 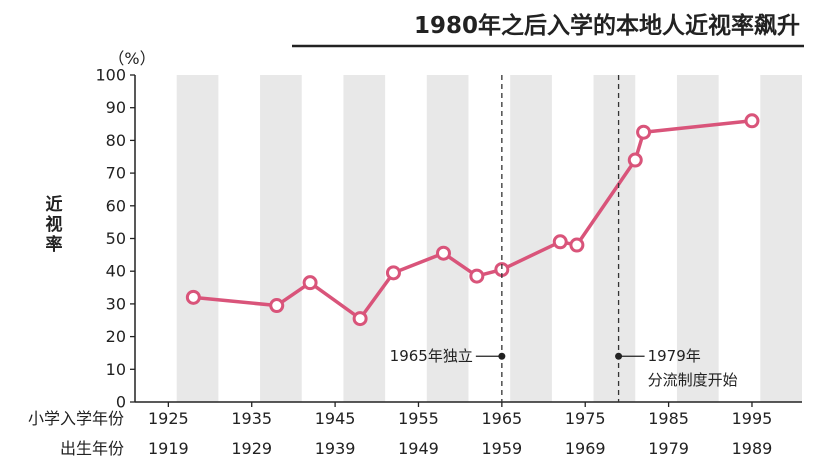 What do you see at coordinates (251, 448) in the screenshot?
I see `x-tick-label-birth: 1929` at bounding box center [251, 448].